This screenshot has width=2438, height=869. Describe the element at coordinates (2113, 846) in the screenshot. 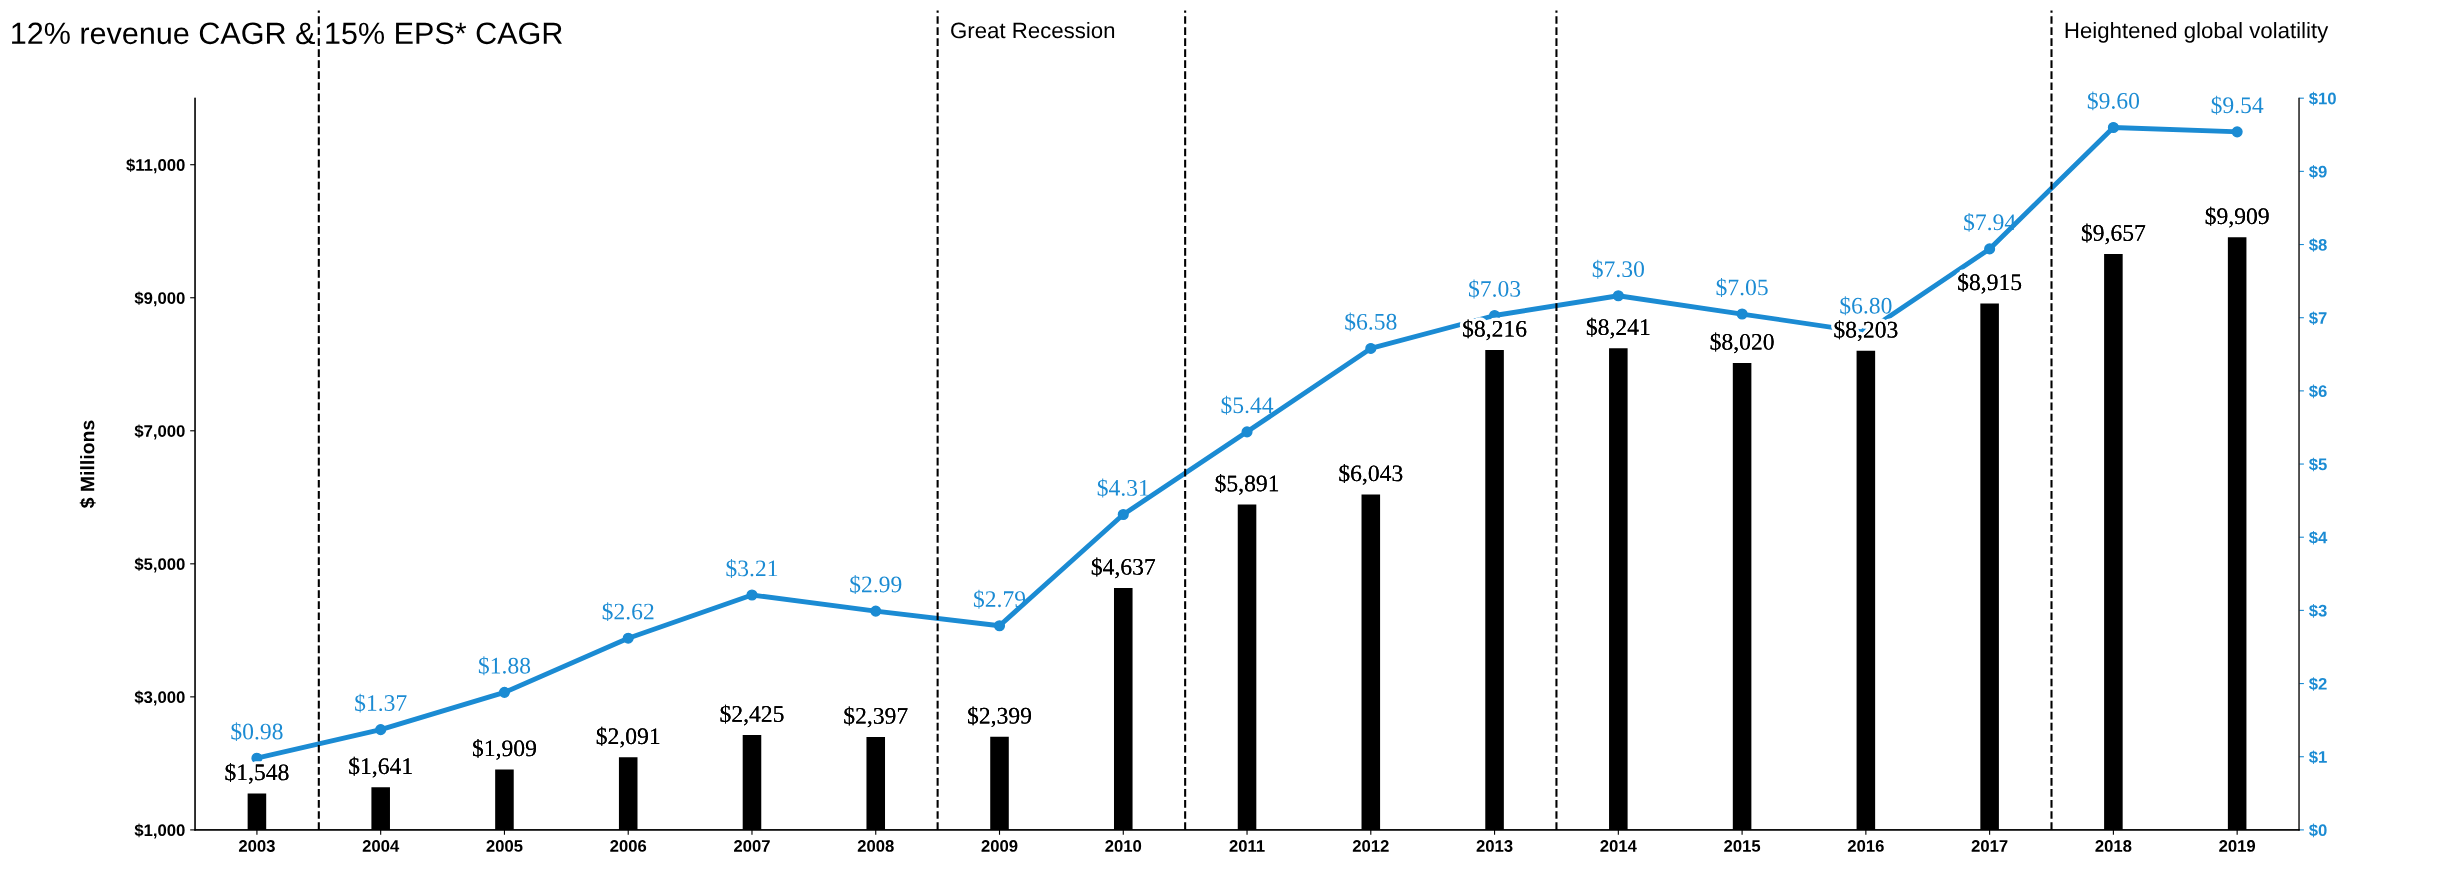

I see `x-tick-label: 2018` at that location.